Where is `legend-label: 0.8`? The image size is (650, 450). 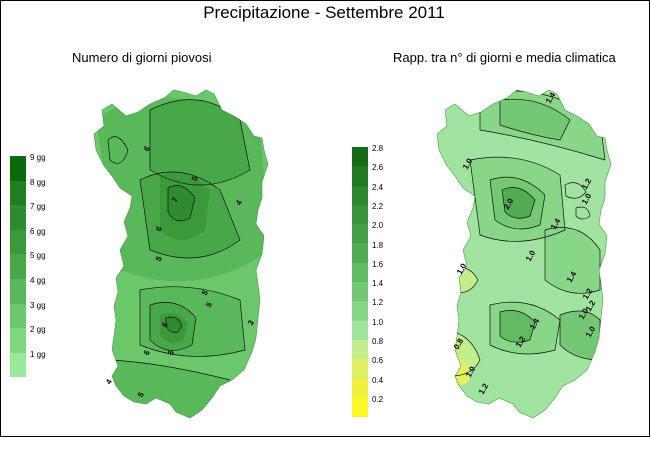
legend-label: 0.8 is located at coordinates (378, 341).